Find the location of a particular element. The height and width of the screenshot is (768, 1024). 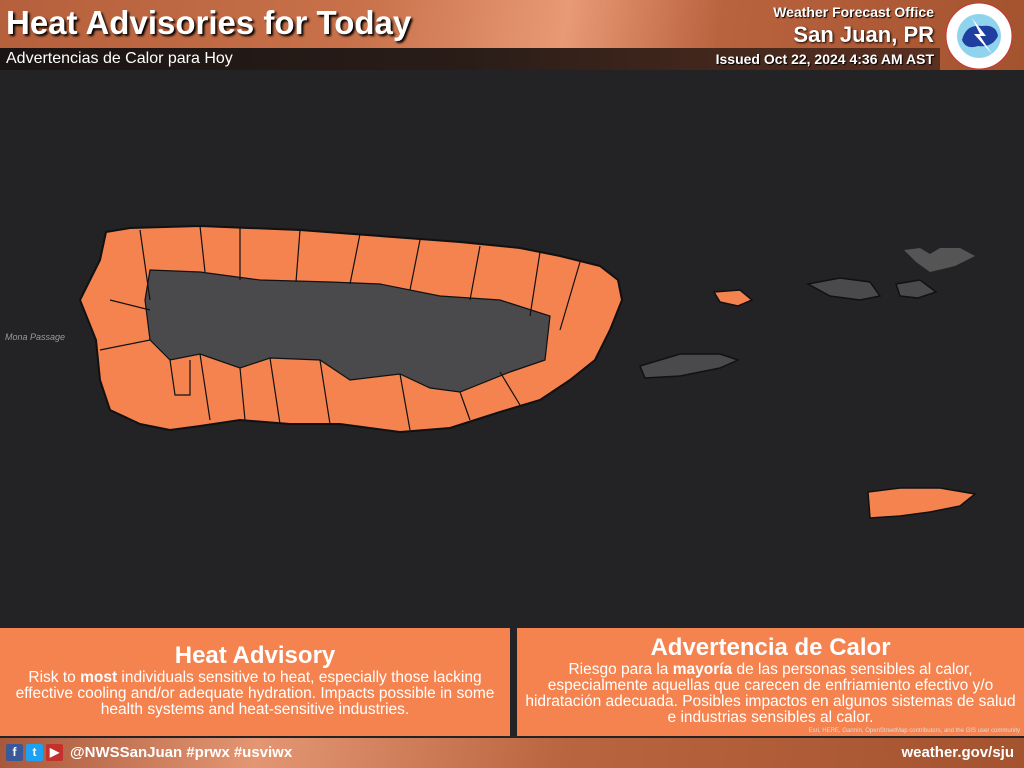

subtitle-bar is located at coordinates (470, 59).